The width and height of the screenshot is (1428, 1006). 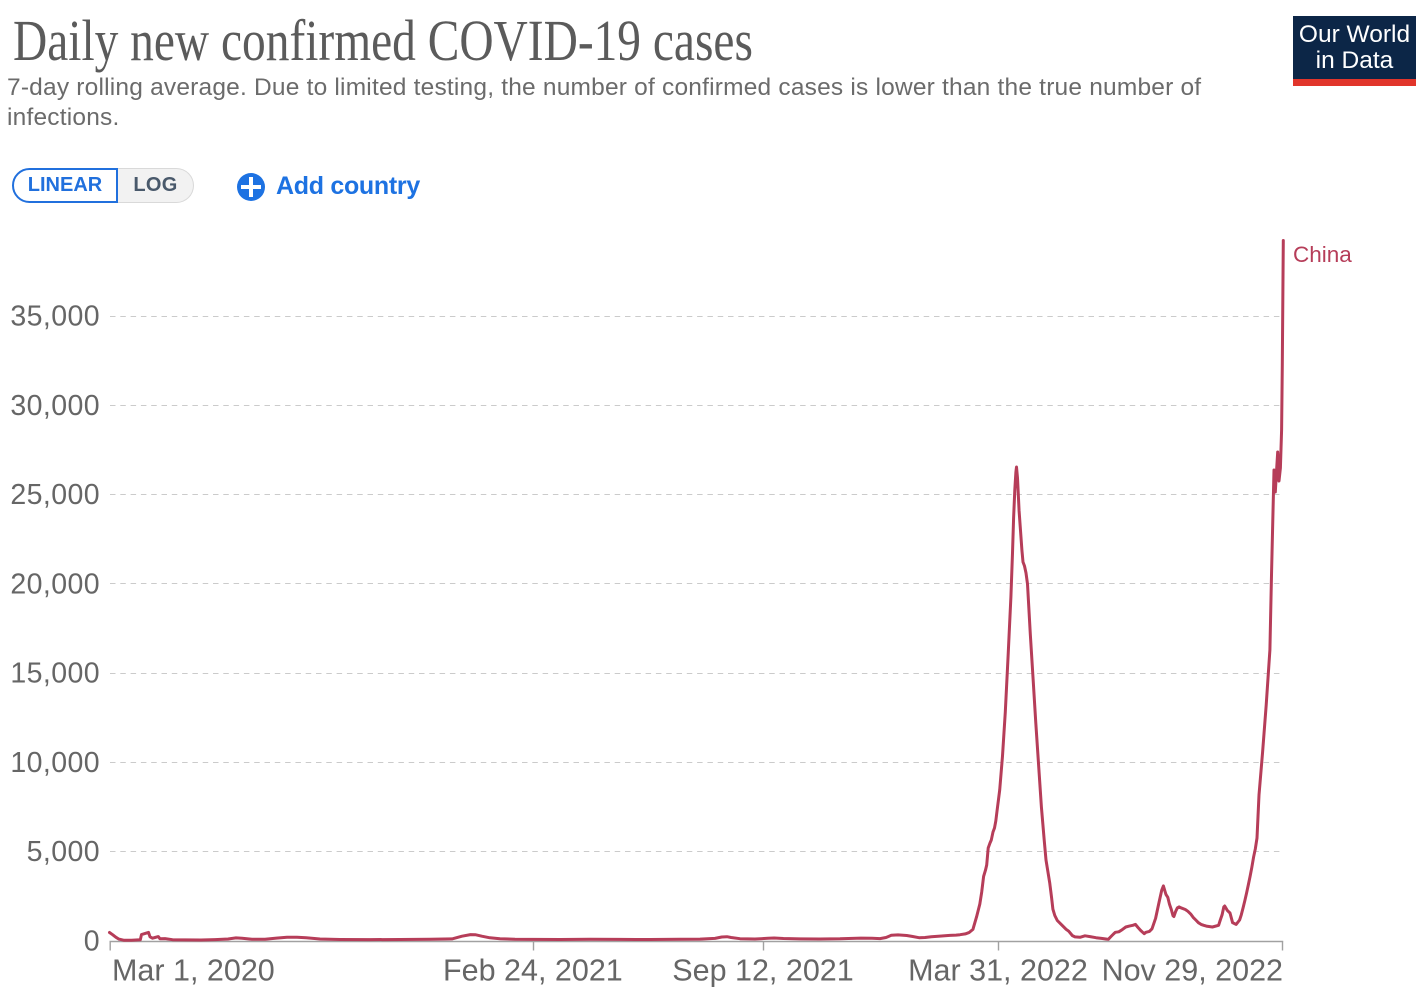 I want to click on svg-text: Nov 29, 2022, so click(x=1192, y=971).